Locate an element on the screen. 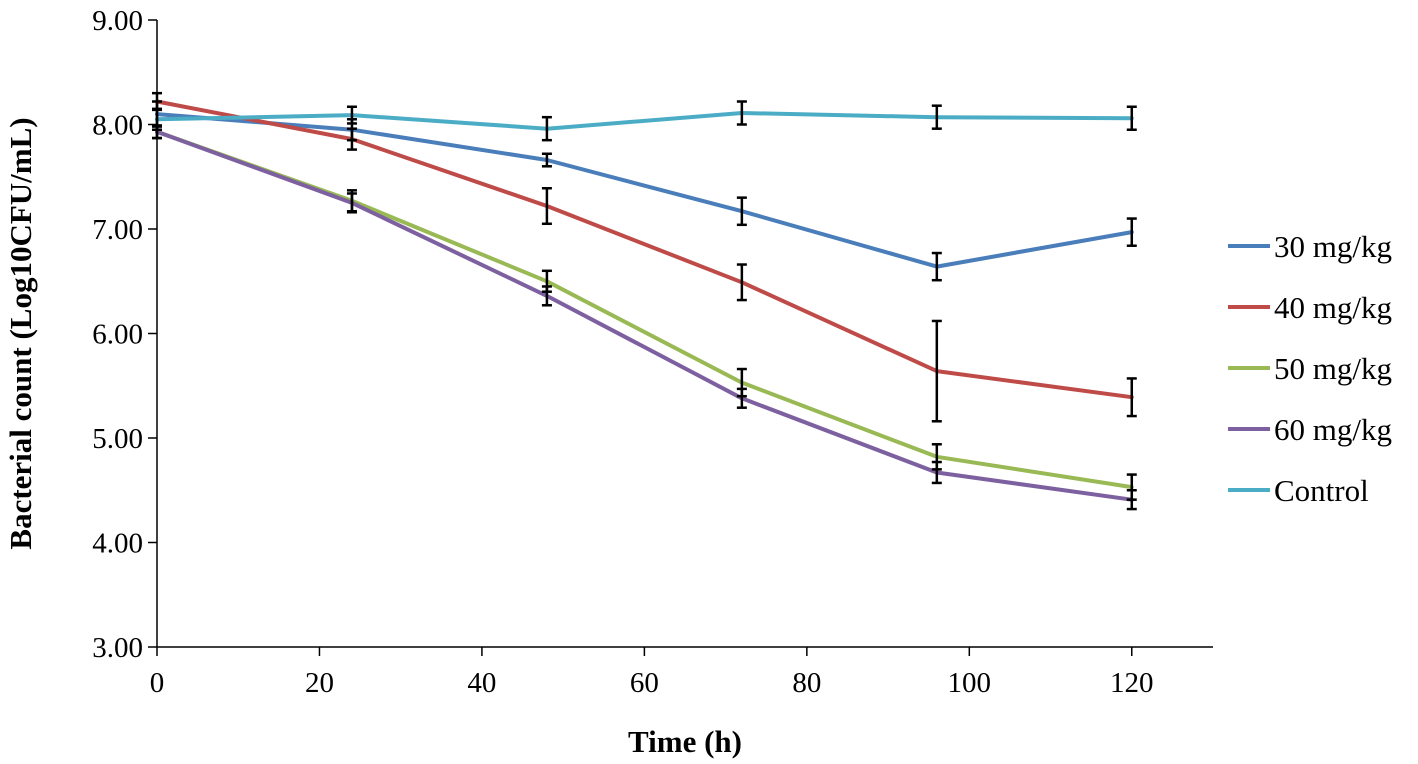 The width and height of the screenshot is (1418, 764). y-tick-label: 4.00 is located at coordinates (117, 544).